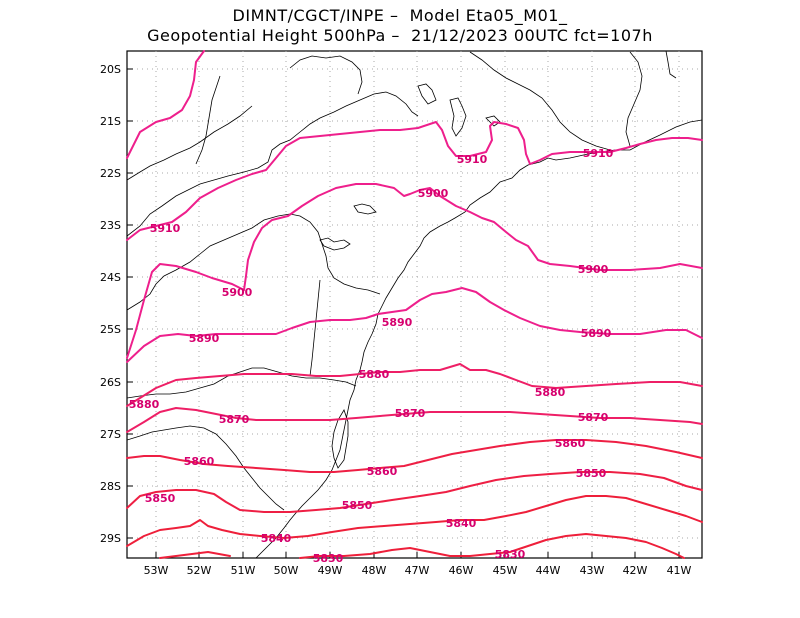  What do you see at coordinates (110, 225) in the screenshot?
I see `lat-label: 23S` at bounding box center [110, 225].